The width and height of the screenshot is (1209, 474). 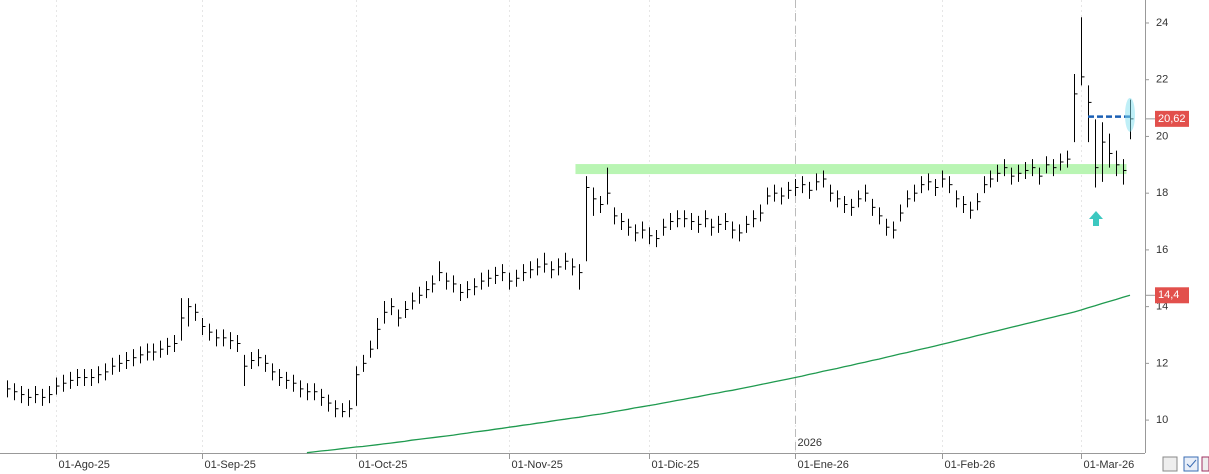 I want to click on x-tick-label: 01-Sep-25, so click(x=230, y=465).